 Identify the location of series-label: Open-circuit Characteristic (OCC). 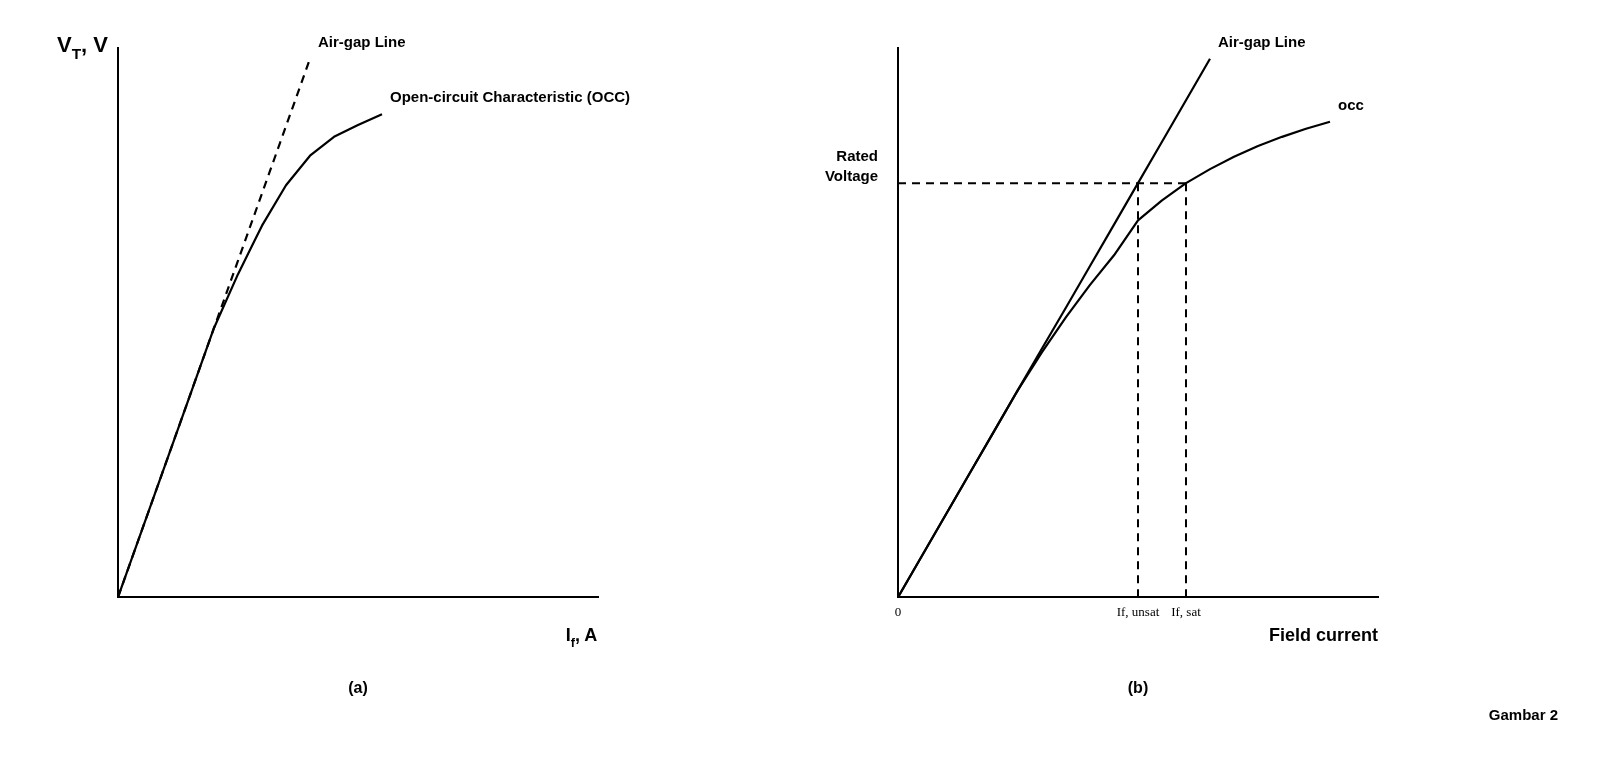
(510, 97).